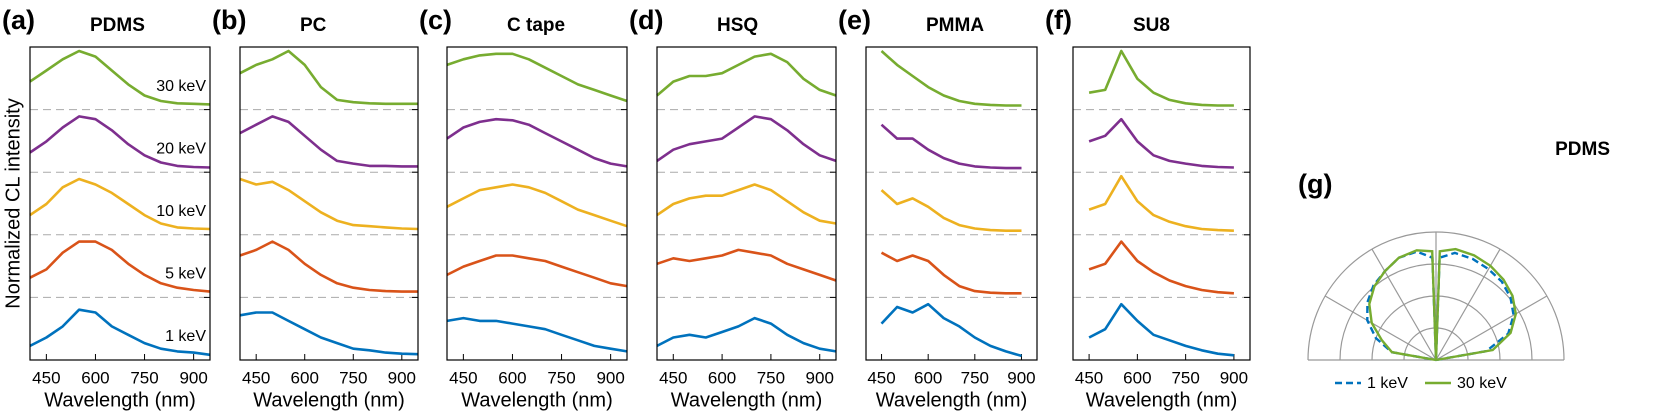  Describe the element at coordinates (181, 211) in the screenshot. I see `series-label: 10 keV` at that location.